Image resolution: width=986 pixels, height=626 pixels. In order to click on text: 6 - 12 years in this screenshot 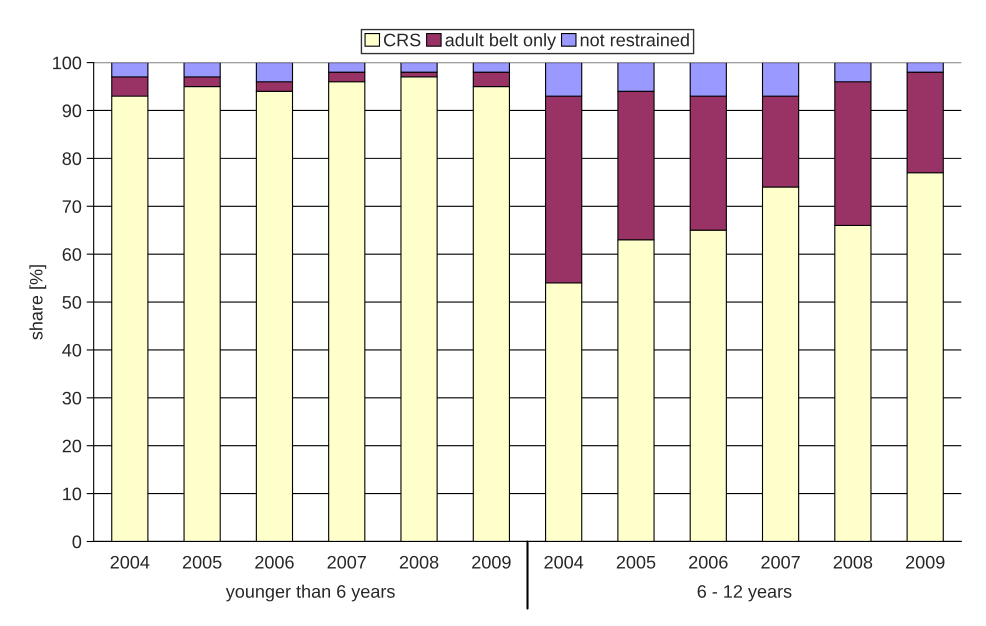, I will do `click(745, 593)`.